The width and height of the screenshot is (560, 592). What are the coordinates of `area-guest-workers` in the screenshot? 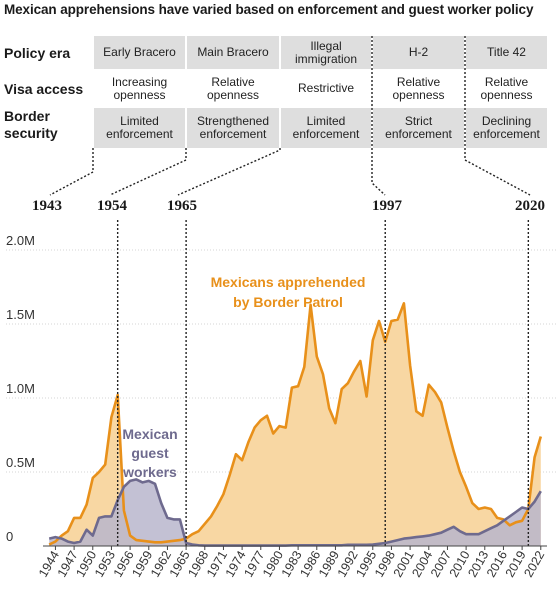 It's located at (295, 512).